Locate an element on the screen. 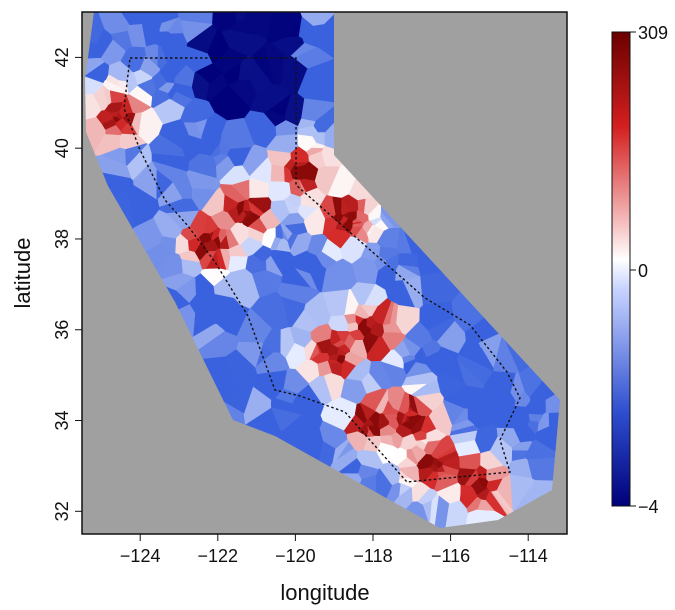  x-tick-label: −116 is located at coordinates (450, 556).